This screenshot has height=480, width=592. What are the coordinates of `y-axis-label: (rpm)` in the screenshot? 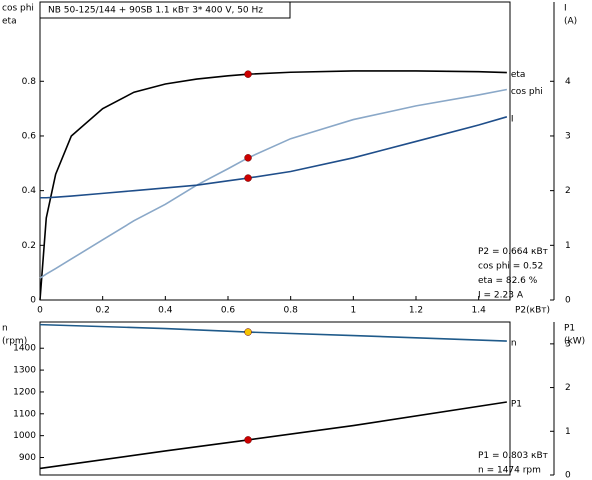 It's located at (14, 342).